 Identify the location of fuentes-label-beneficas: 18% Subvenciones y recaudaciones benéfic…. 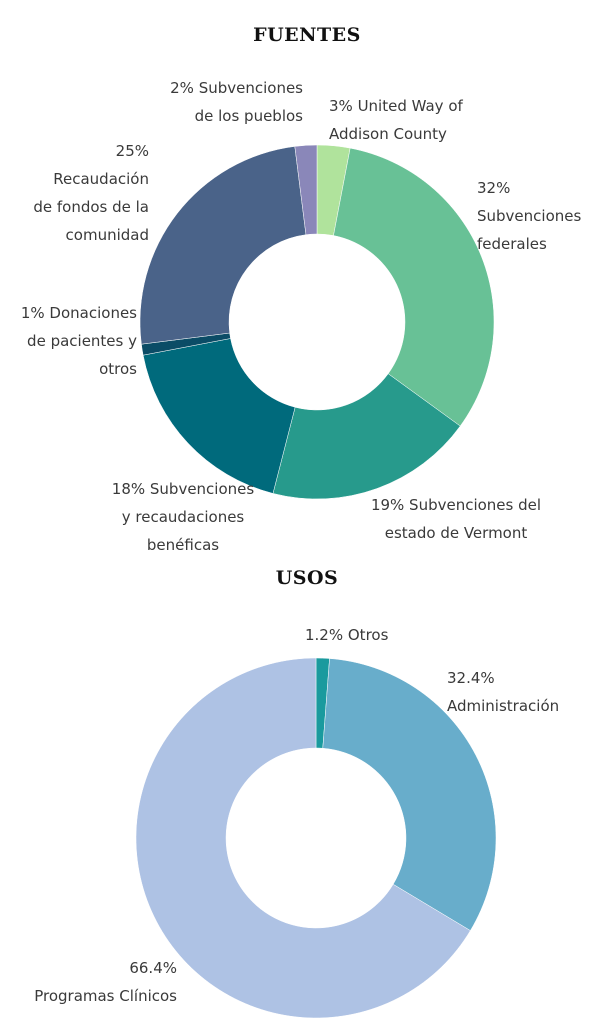
(183, 517).